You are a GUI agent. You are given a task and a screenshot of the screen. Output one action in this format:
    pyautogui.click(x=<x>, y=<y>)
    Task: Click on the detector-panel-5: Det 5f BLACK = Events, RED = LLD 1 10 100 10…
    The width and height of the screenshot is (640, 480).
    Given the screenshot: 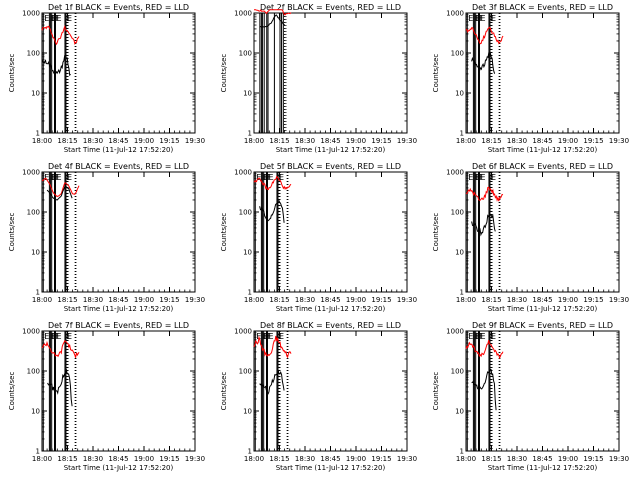 What is the action you would take?
    pyautogui.click(x=318, y=237)
    